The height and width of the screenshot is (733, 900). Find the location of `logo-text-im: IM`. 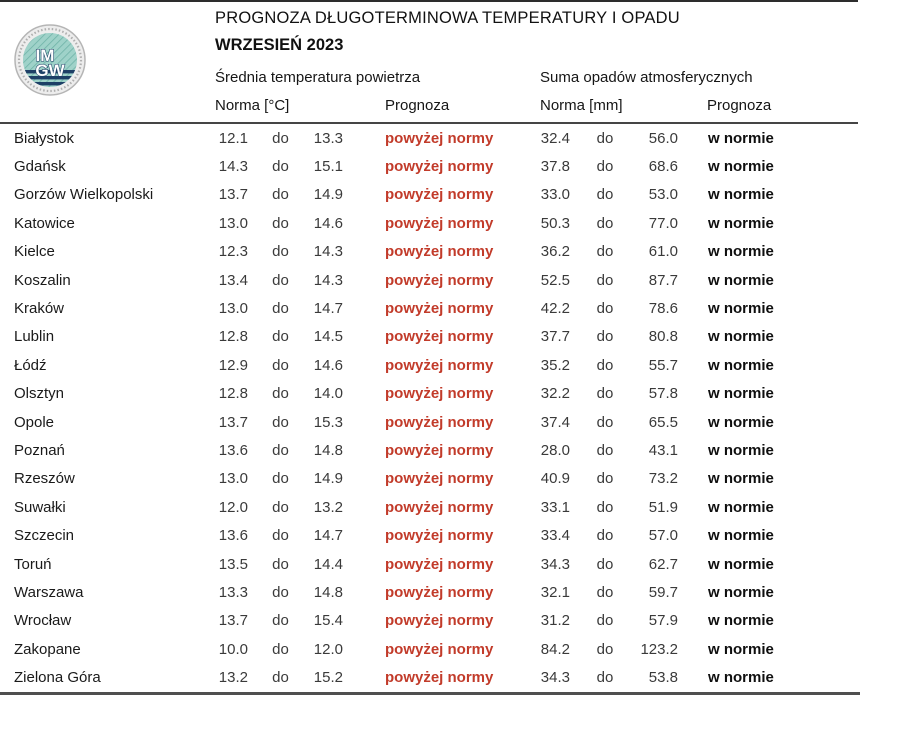

logo-text-im: IM is located at coordinates (45, 55).